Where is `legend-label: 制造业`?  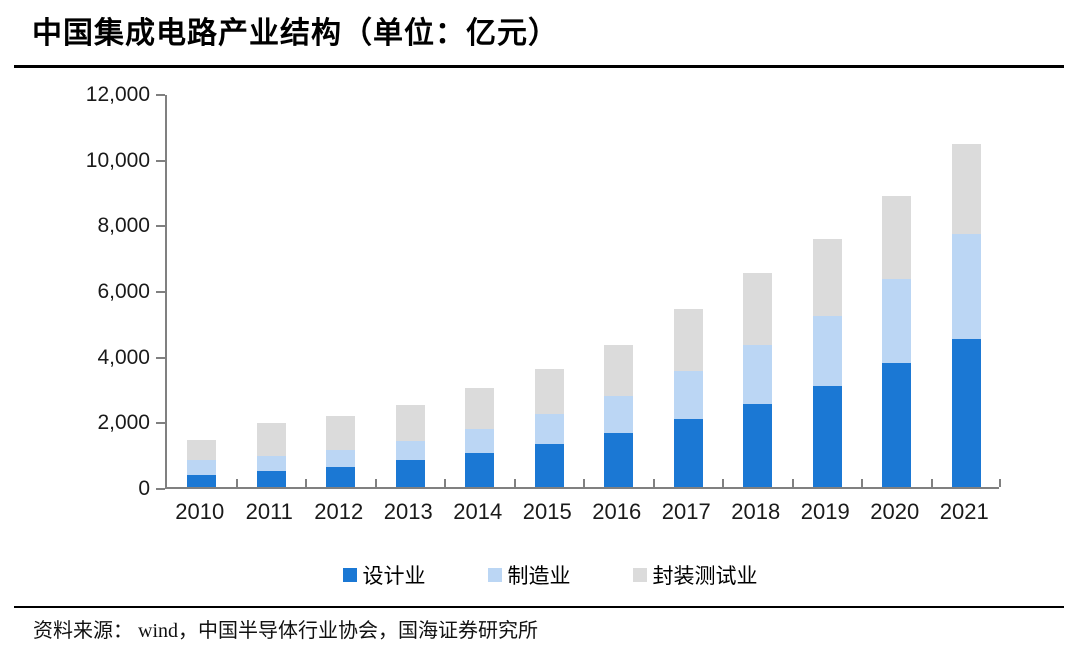 legend-label: 制造业 is located at coordinates (539, 576).